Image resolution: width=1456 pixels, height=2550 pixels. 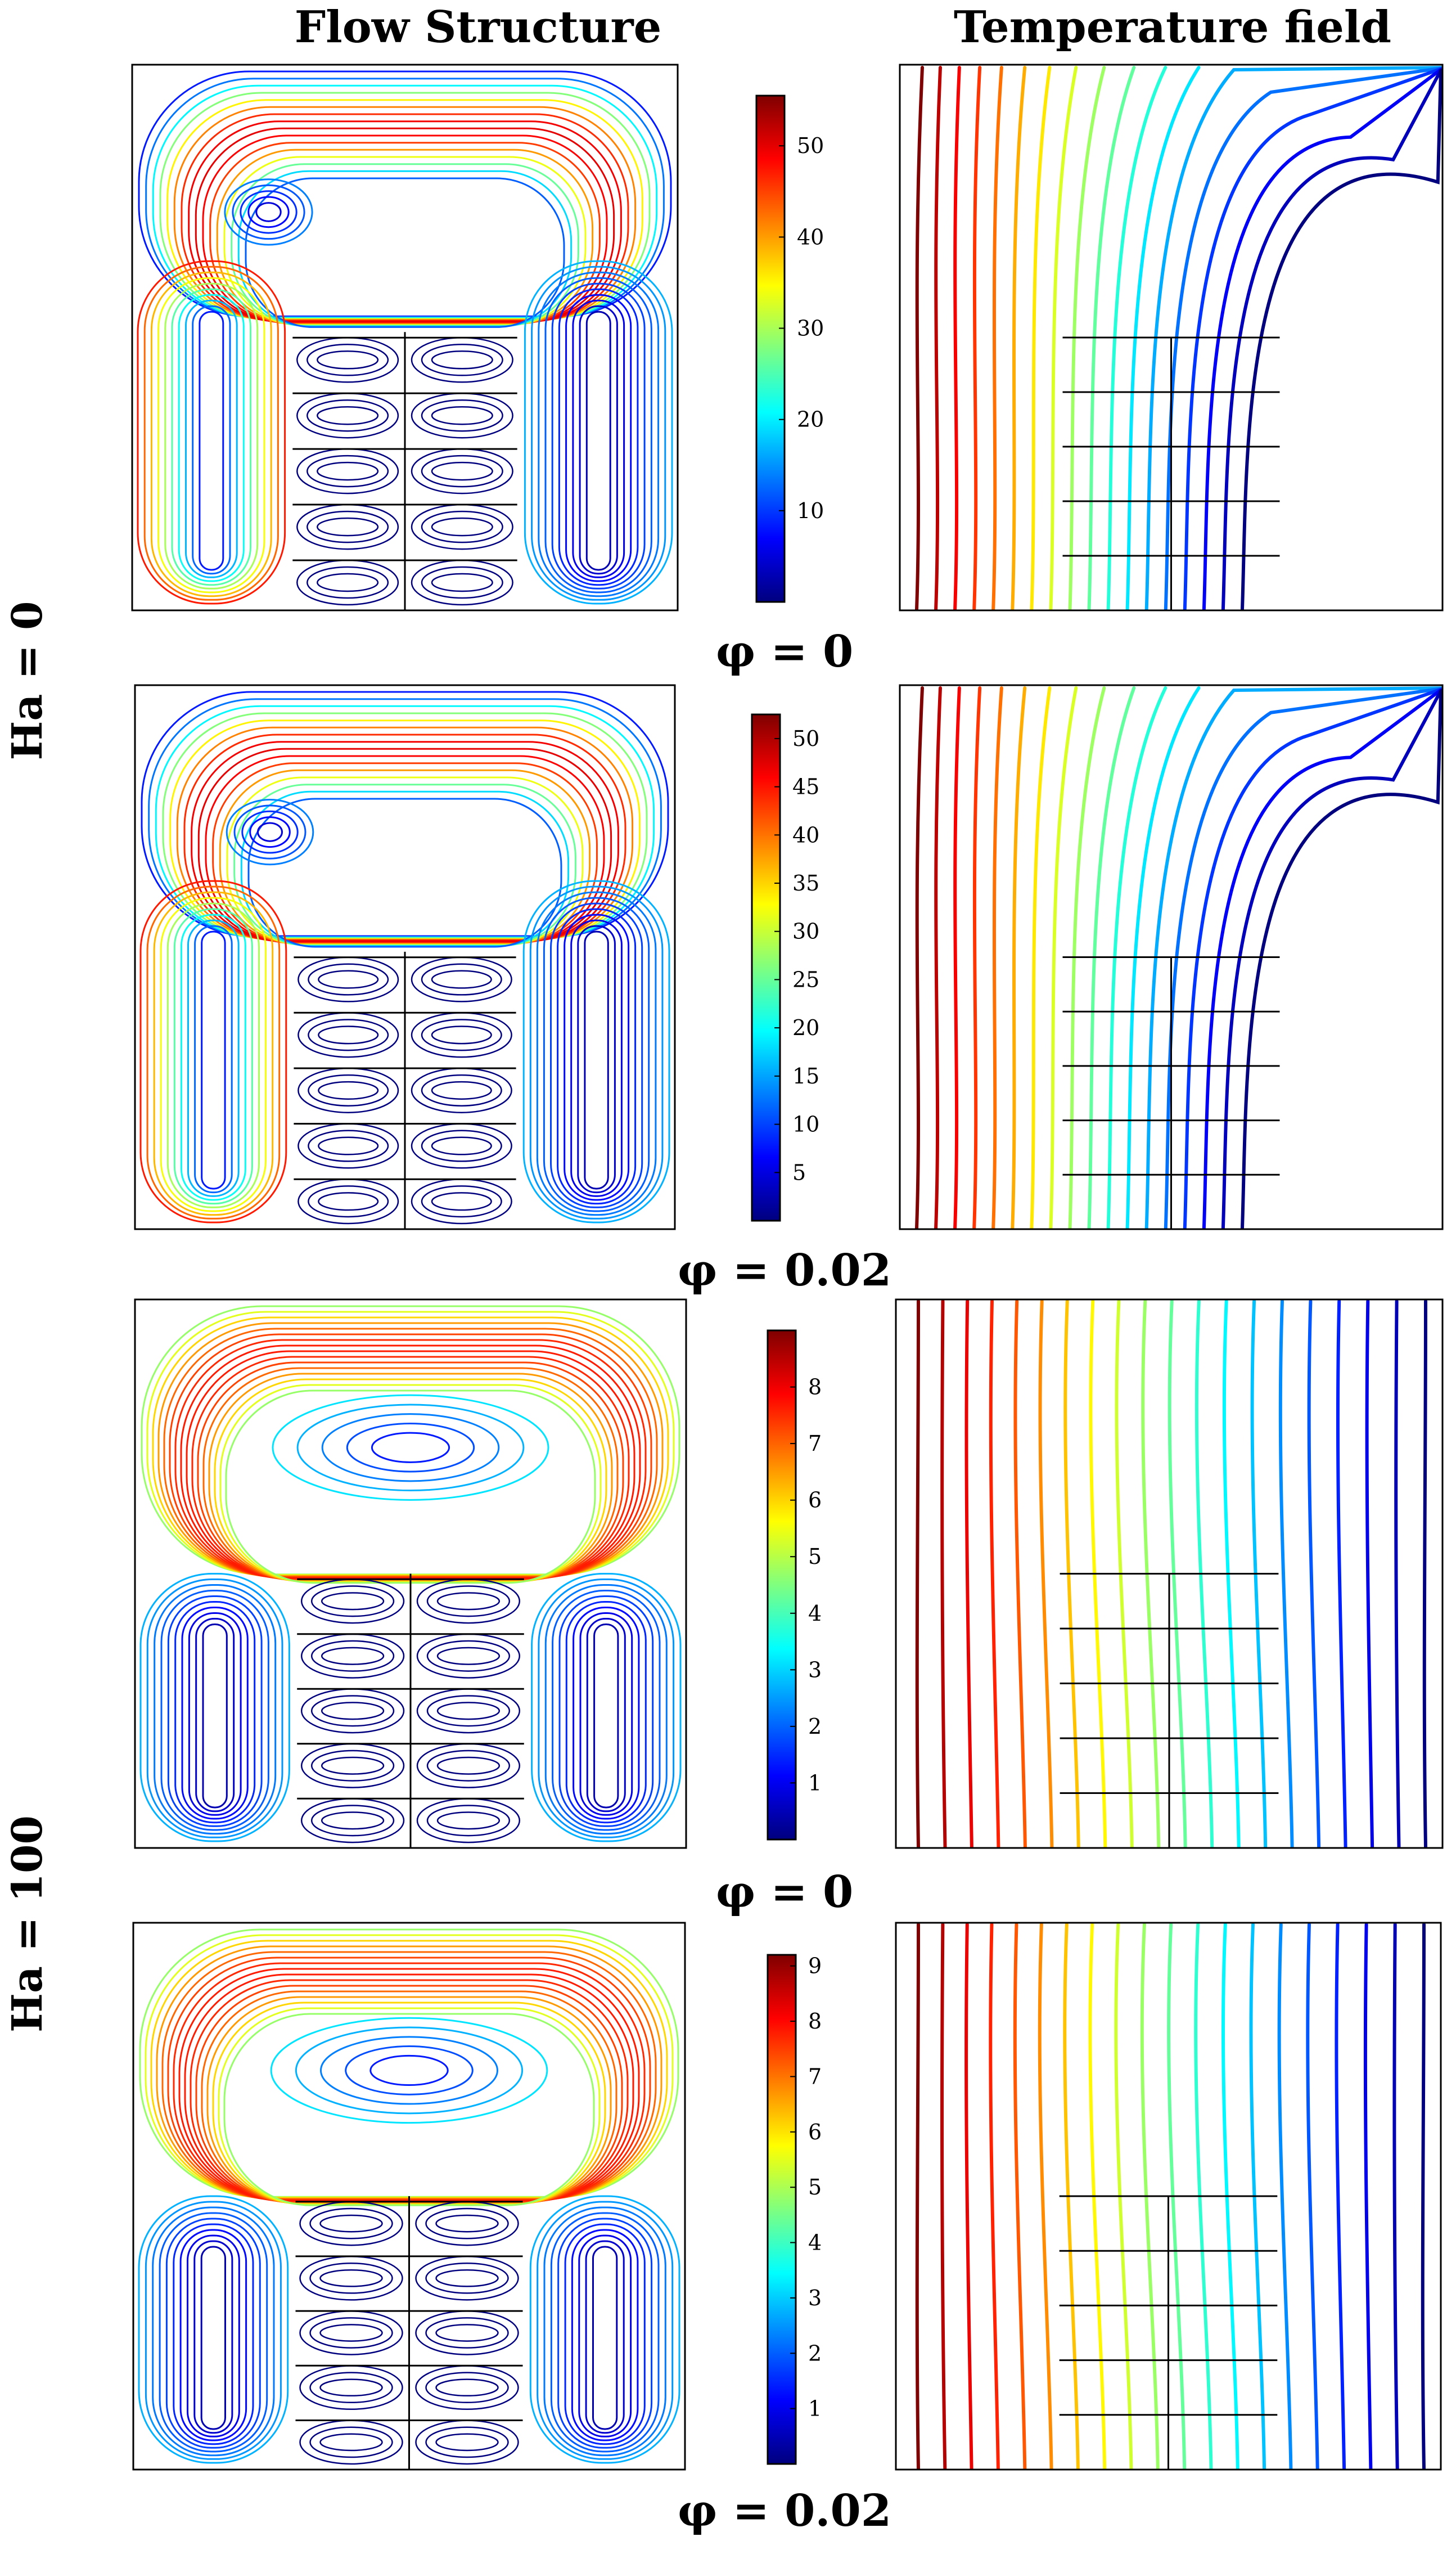 What do you see at coordinates (815, 1782) in the screenshot?
I see `colorbar-tick-label: 1` at bounding box center [815, 1782].